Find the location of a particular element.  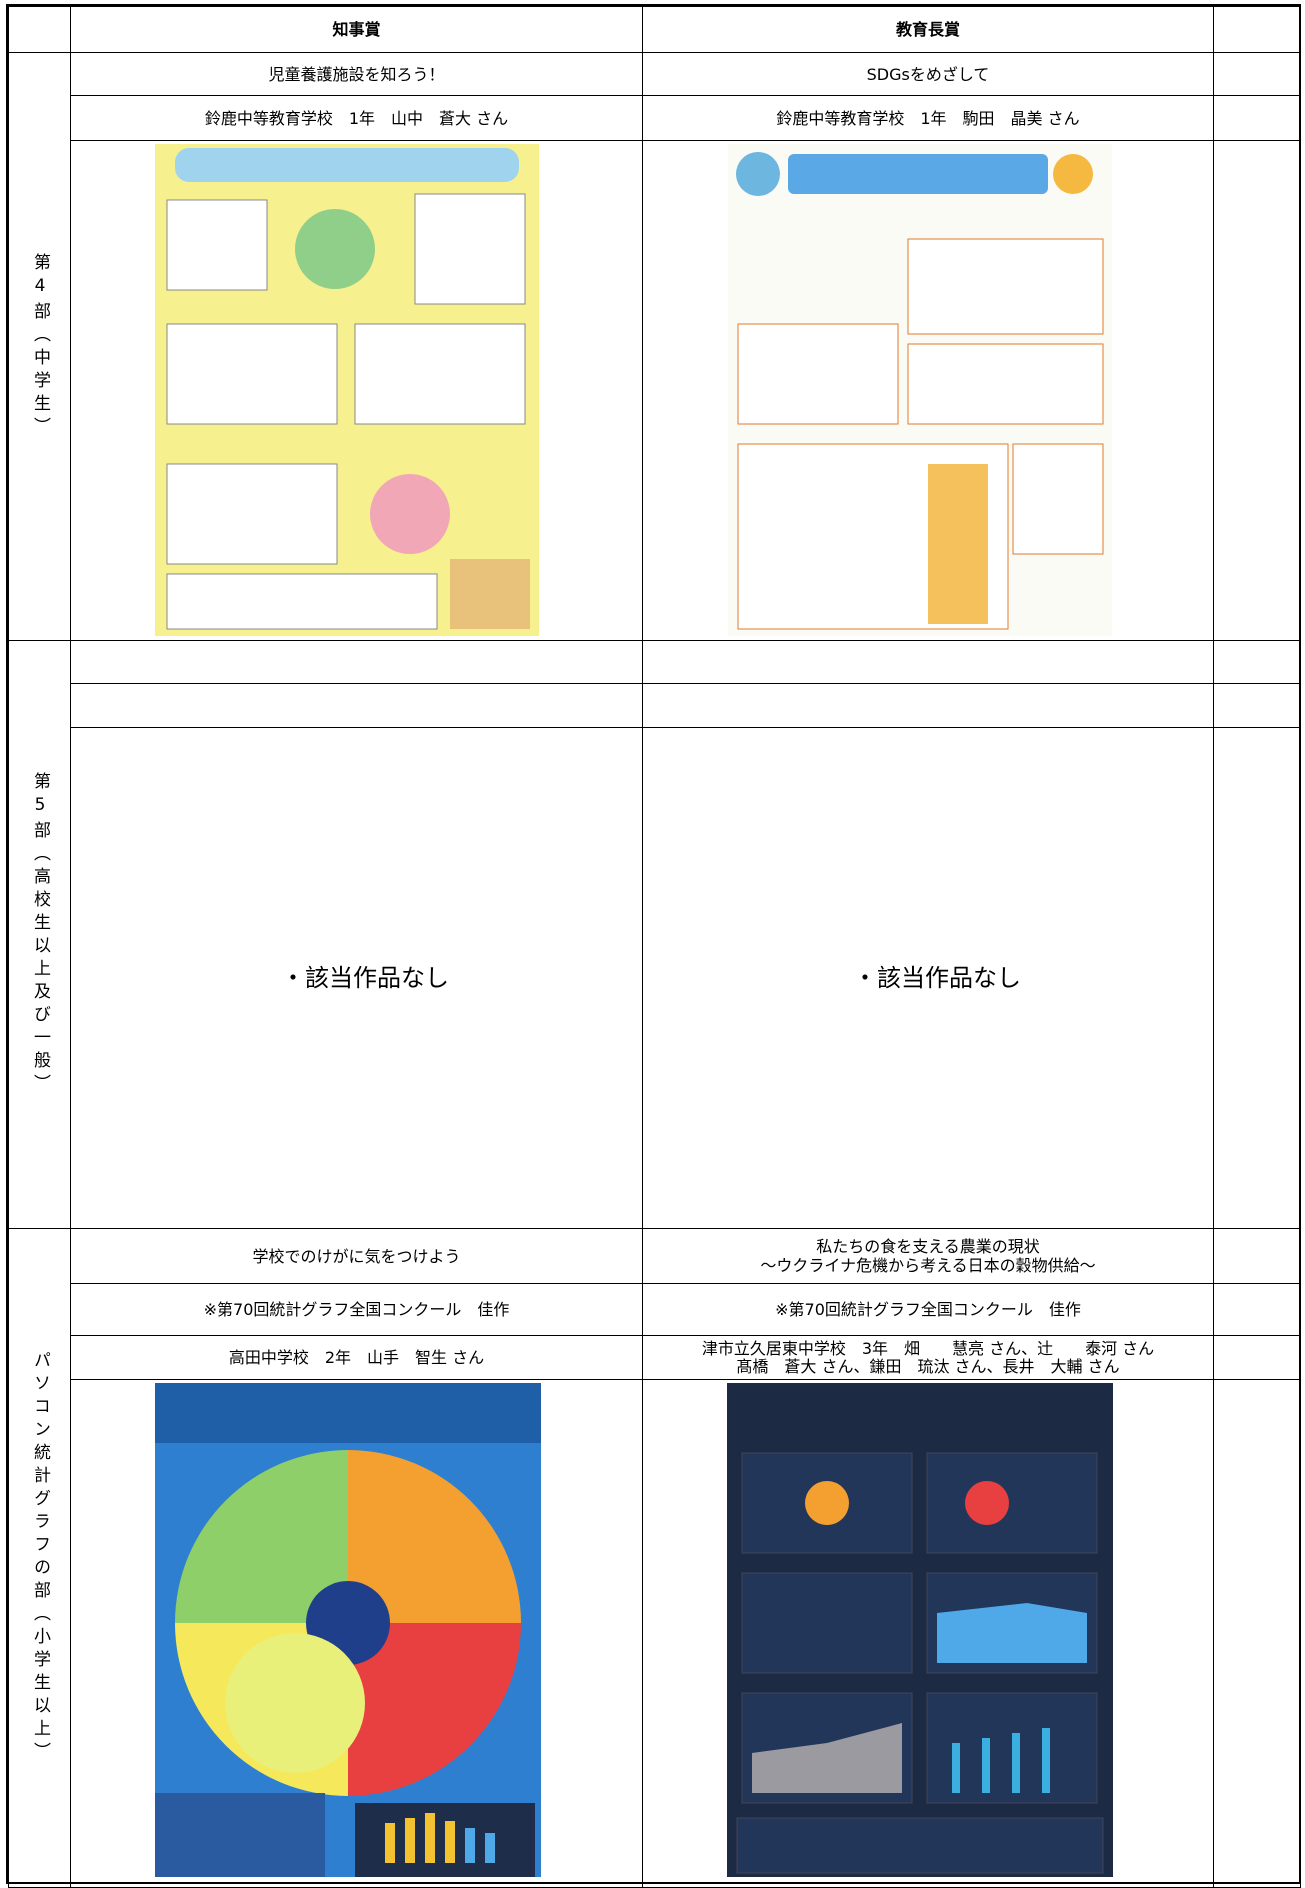

author-line: 津市立久居東中学校 3年 畑 慧亮 さん、辻 泰河 さん is located at coordinates (928, 1348).